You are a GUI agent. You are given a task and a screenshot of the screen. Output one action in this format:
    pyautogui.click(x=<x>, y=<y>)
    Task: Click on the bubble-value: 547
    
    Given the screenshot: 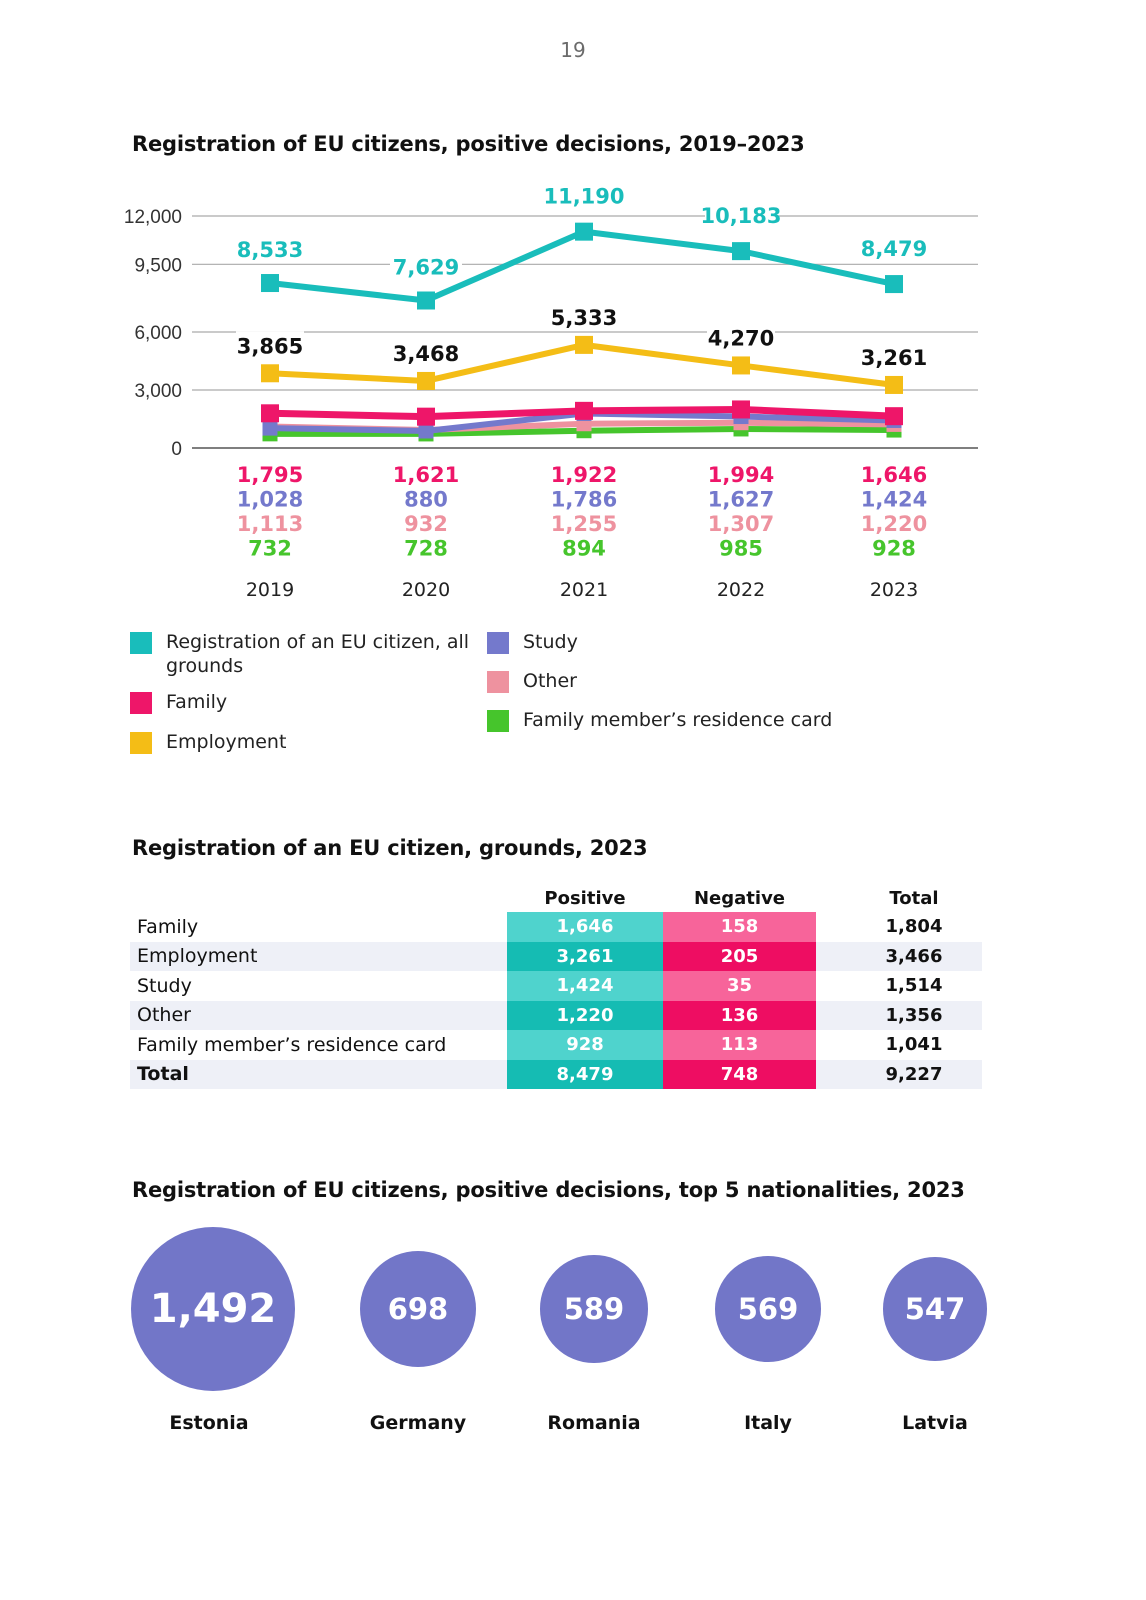 What is the action you would take?
    pyautogui.click(x=935, y=1308)
    